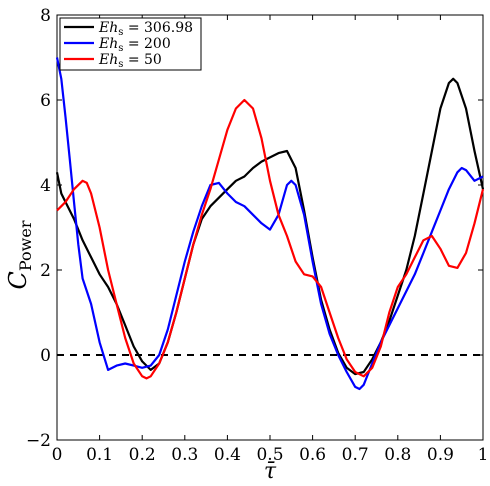  I want to click on x-tick-label: 0, so click(57, 455).